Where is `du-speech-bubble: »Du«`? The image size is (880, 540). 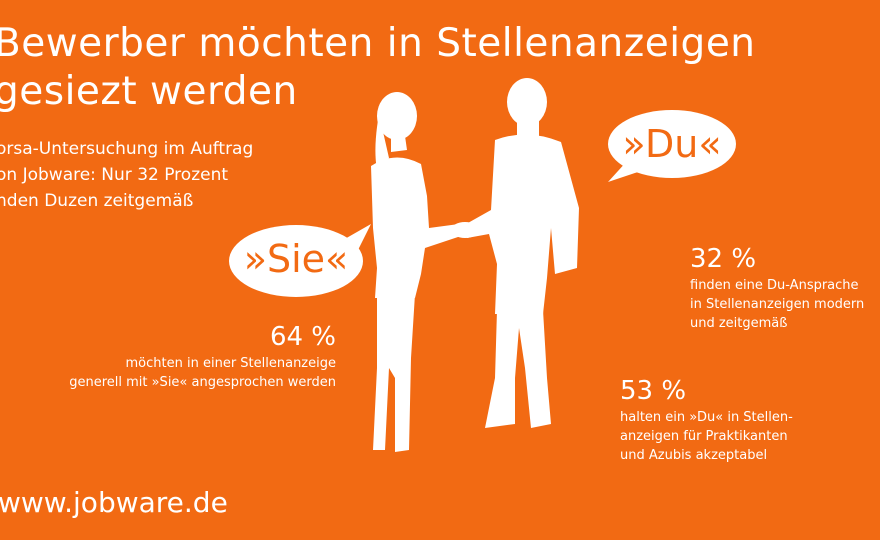 du-speech-bubble: »Du« is located at coordinates (670, 146).